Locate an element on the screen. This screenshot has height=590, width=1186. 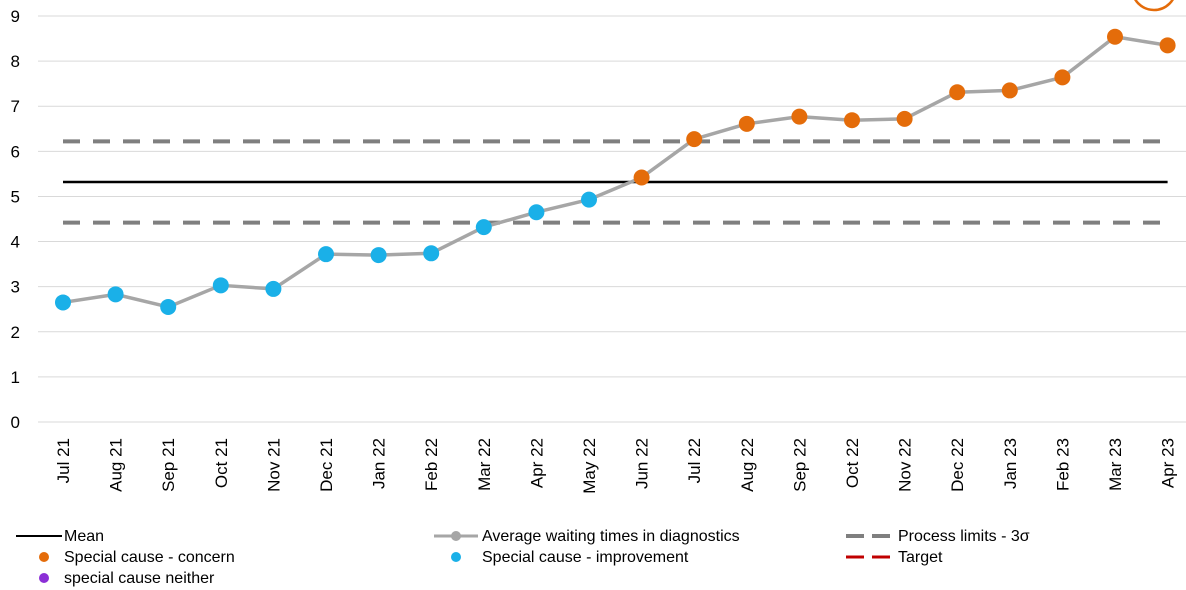
x-tick-label: Sep 22 is located at coordinates (799, 465).